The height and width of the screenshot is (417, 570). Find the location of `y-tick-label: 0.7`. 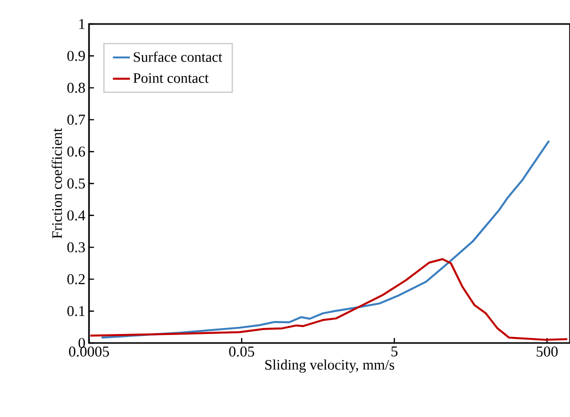

y-tick-label: 0.7 is located at coordinates (76, 119).